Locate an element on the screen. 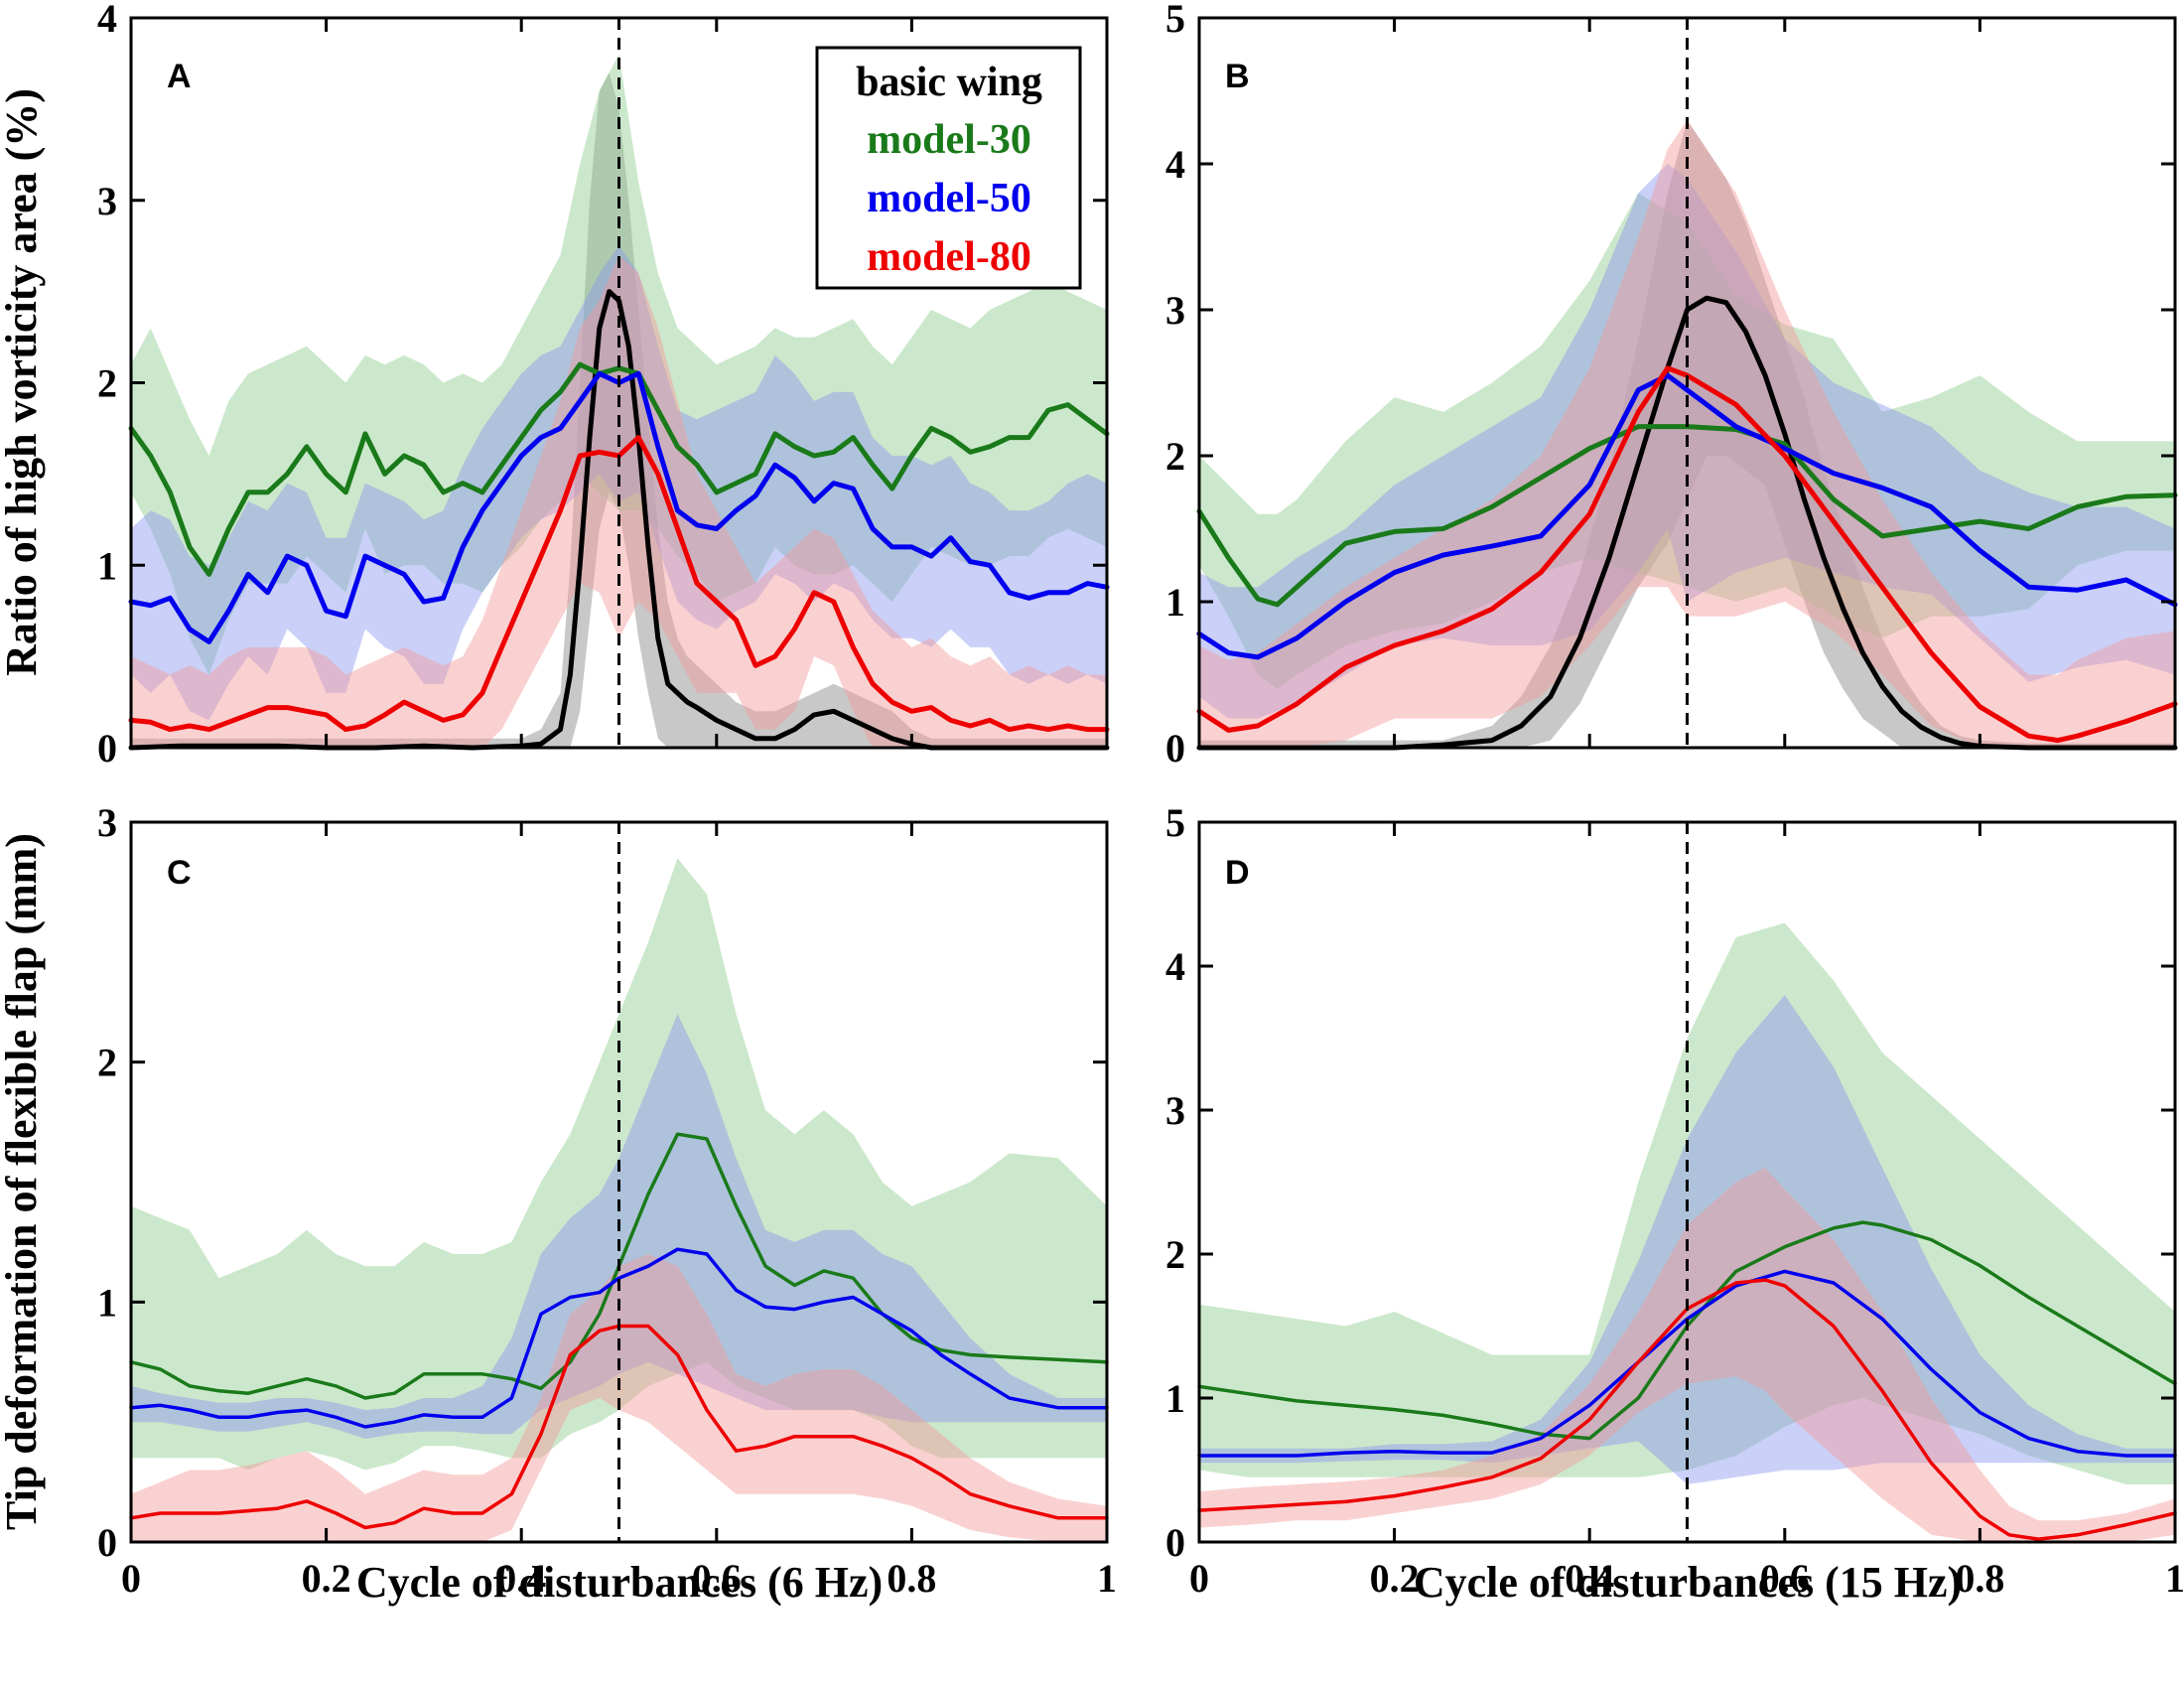  panel-c-ytick-label: 0 is located at coordinates (107, 1542).